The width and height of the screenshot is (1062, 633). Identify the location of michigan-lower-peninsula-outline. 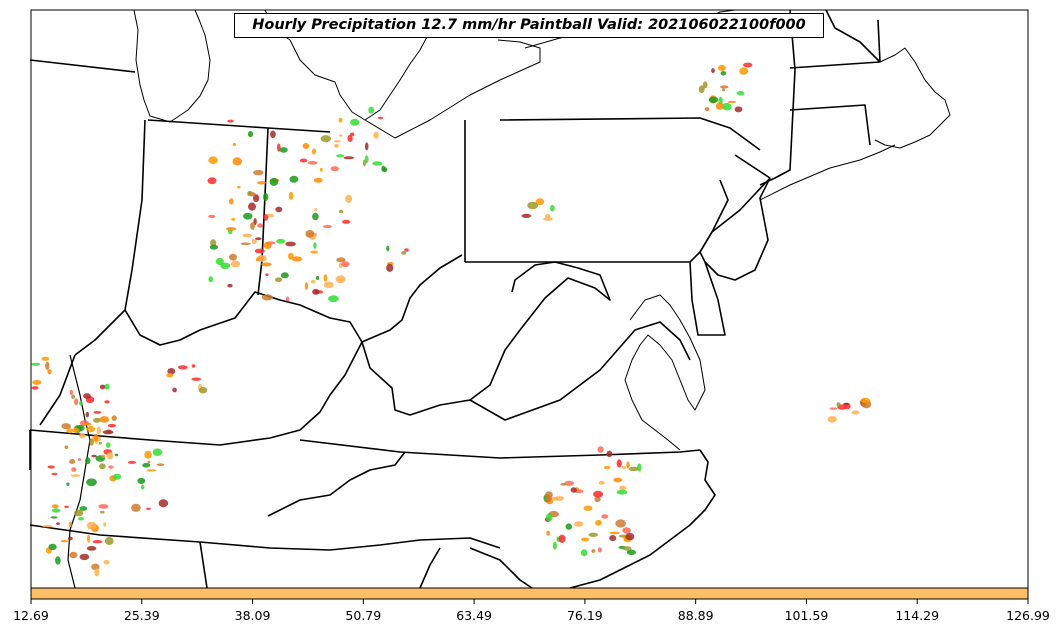
(172, 66).